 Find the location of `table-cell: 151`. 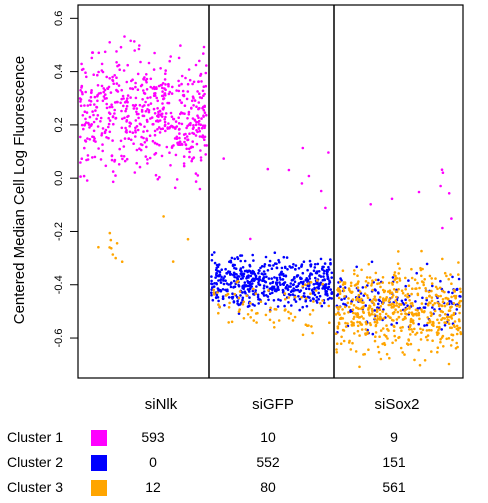

table-cell: 151 is located at coordinates (394, 462).